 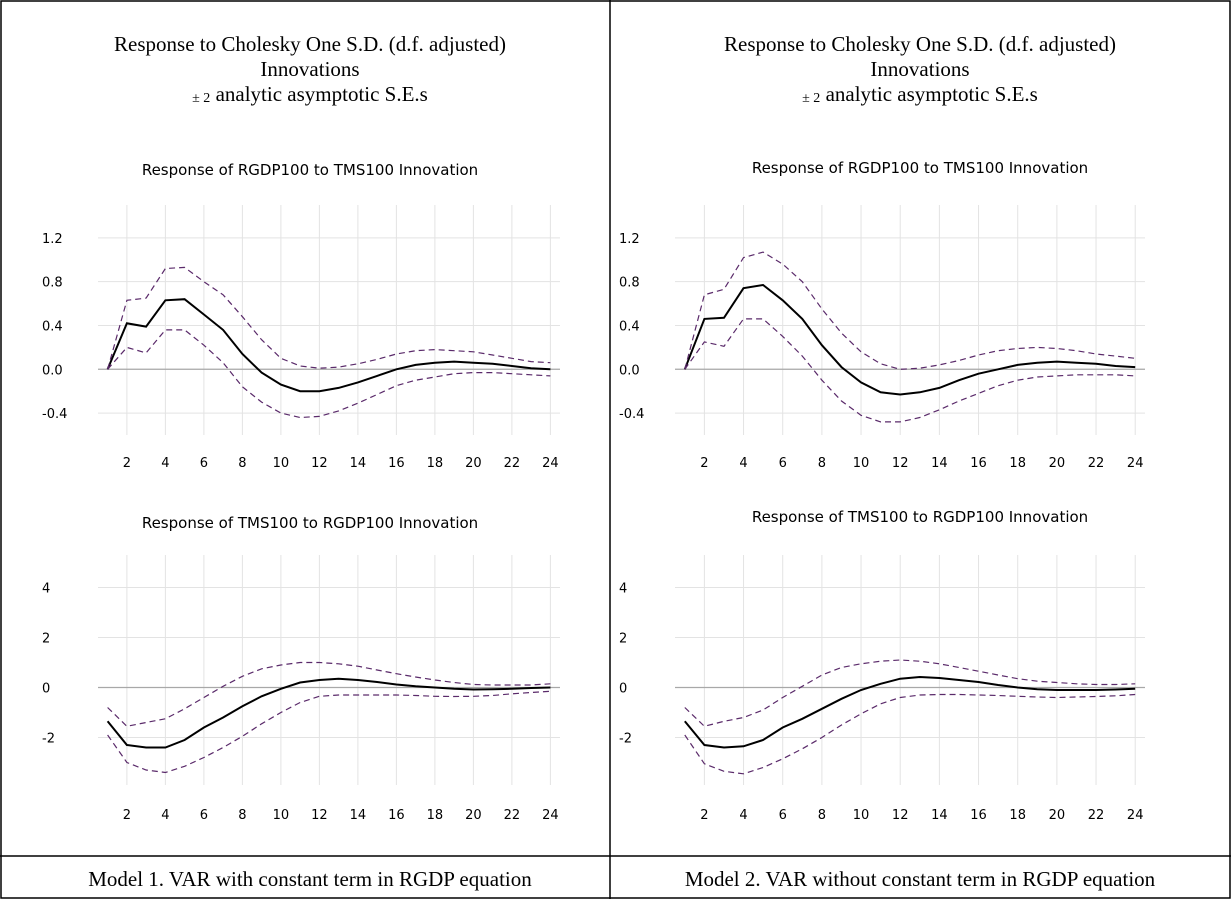 I want to click on y-tick-label: -2, so click(x=48, y=739).